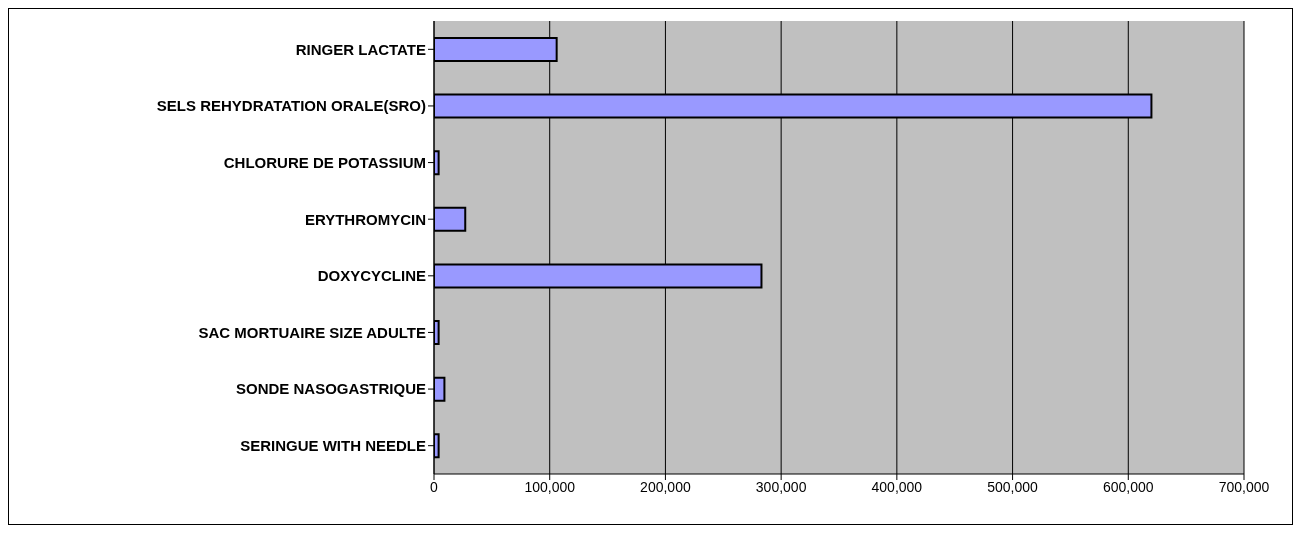  Describe the element at coordinates (330, 389) in the screenshot. I see `y-tick-label: SONDE NASOGASTRIQUE` at that location.